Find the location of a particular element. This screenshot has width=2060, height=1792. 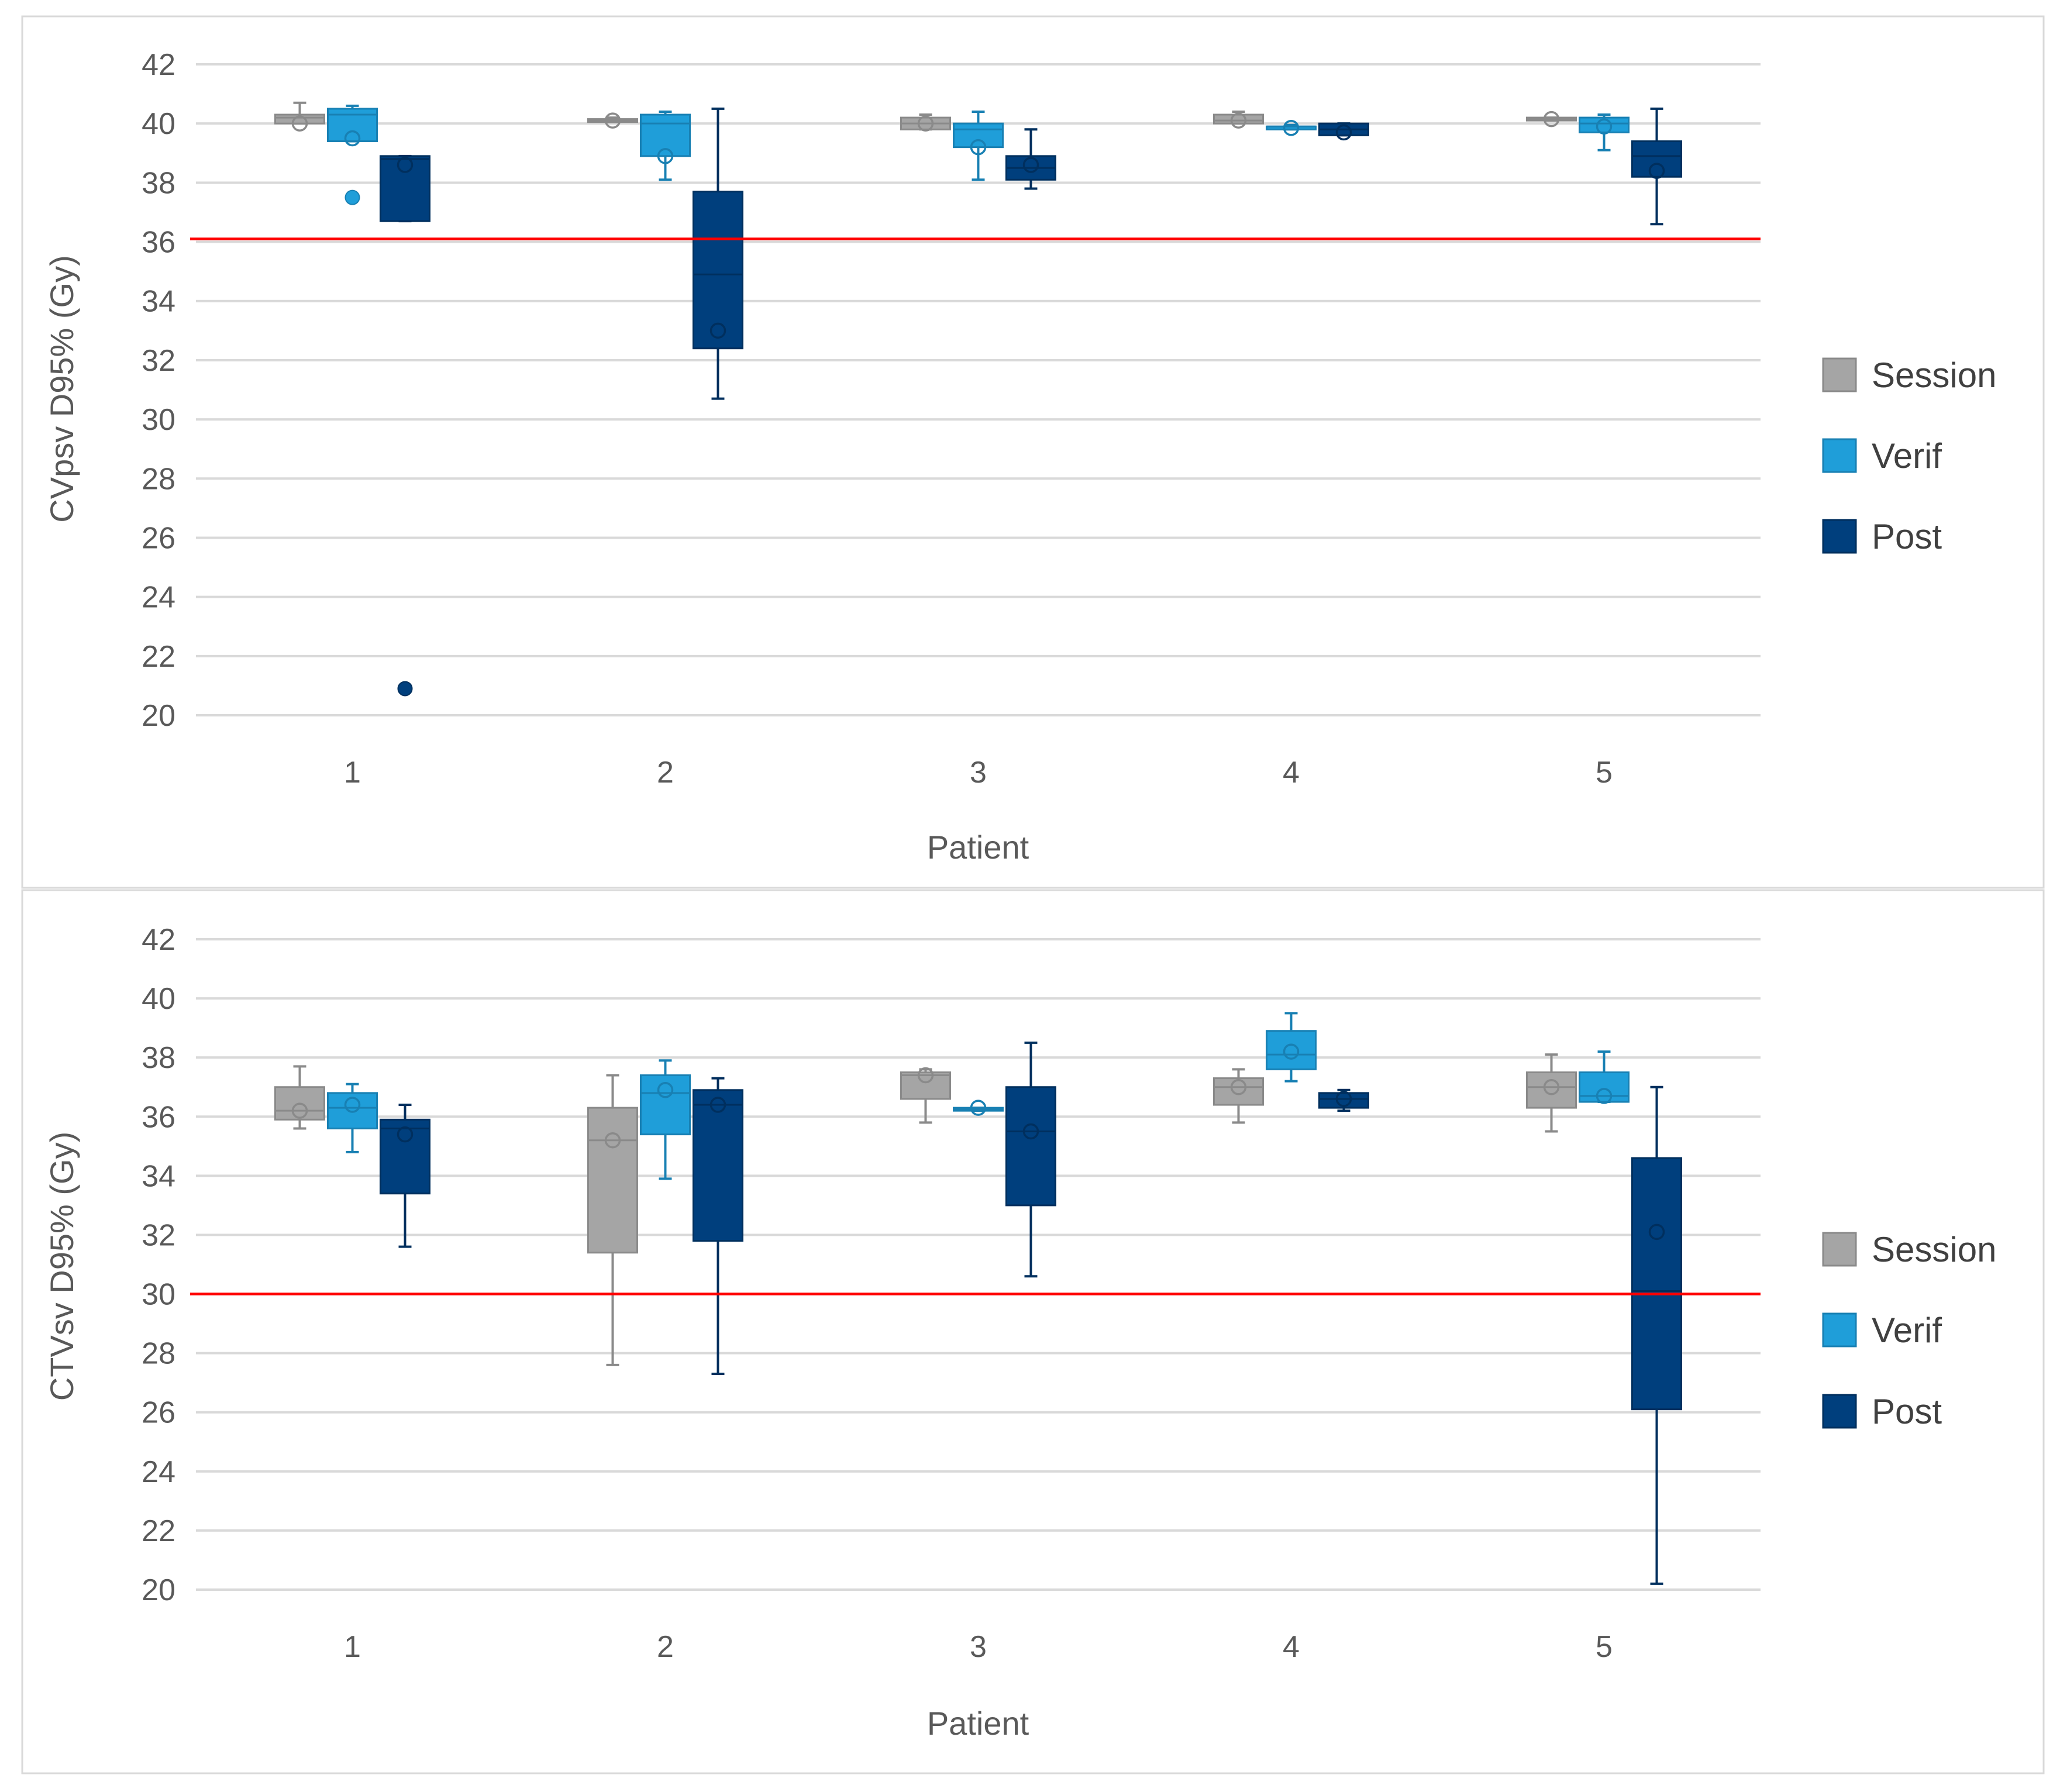

y-tick-label: 32 is located at coordinates (158, 1235).